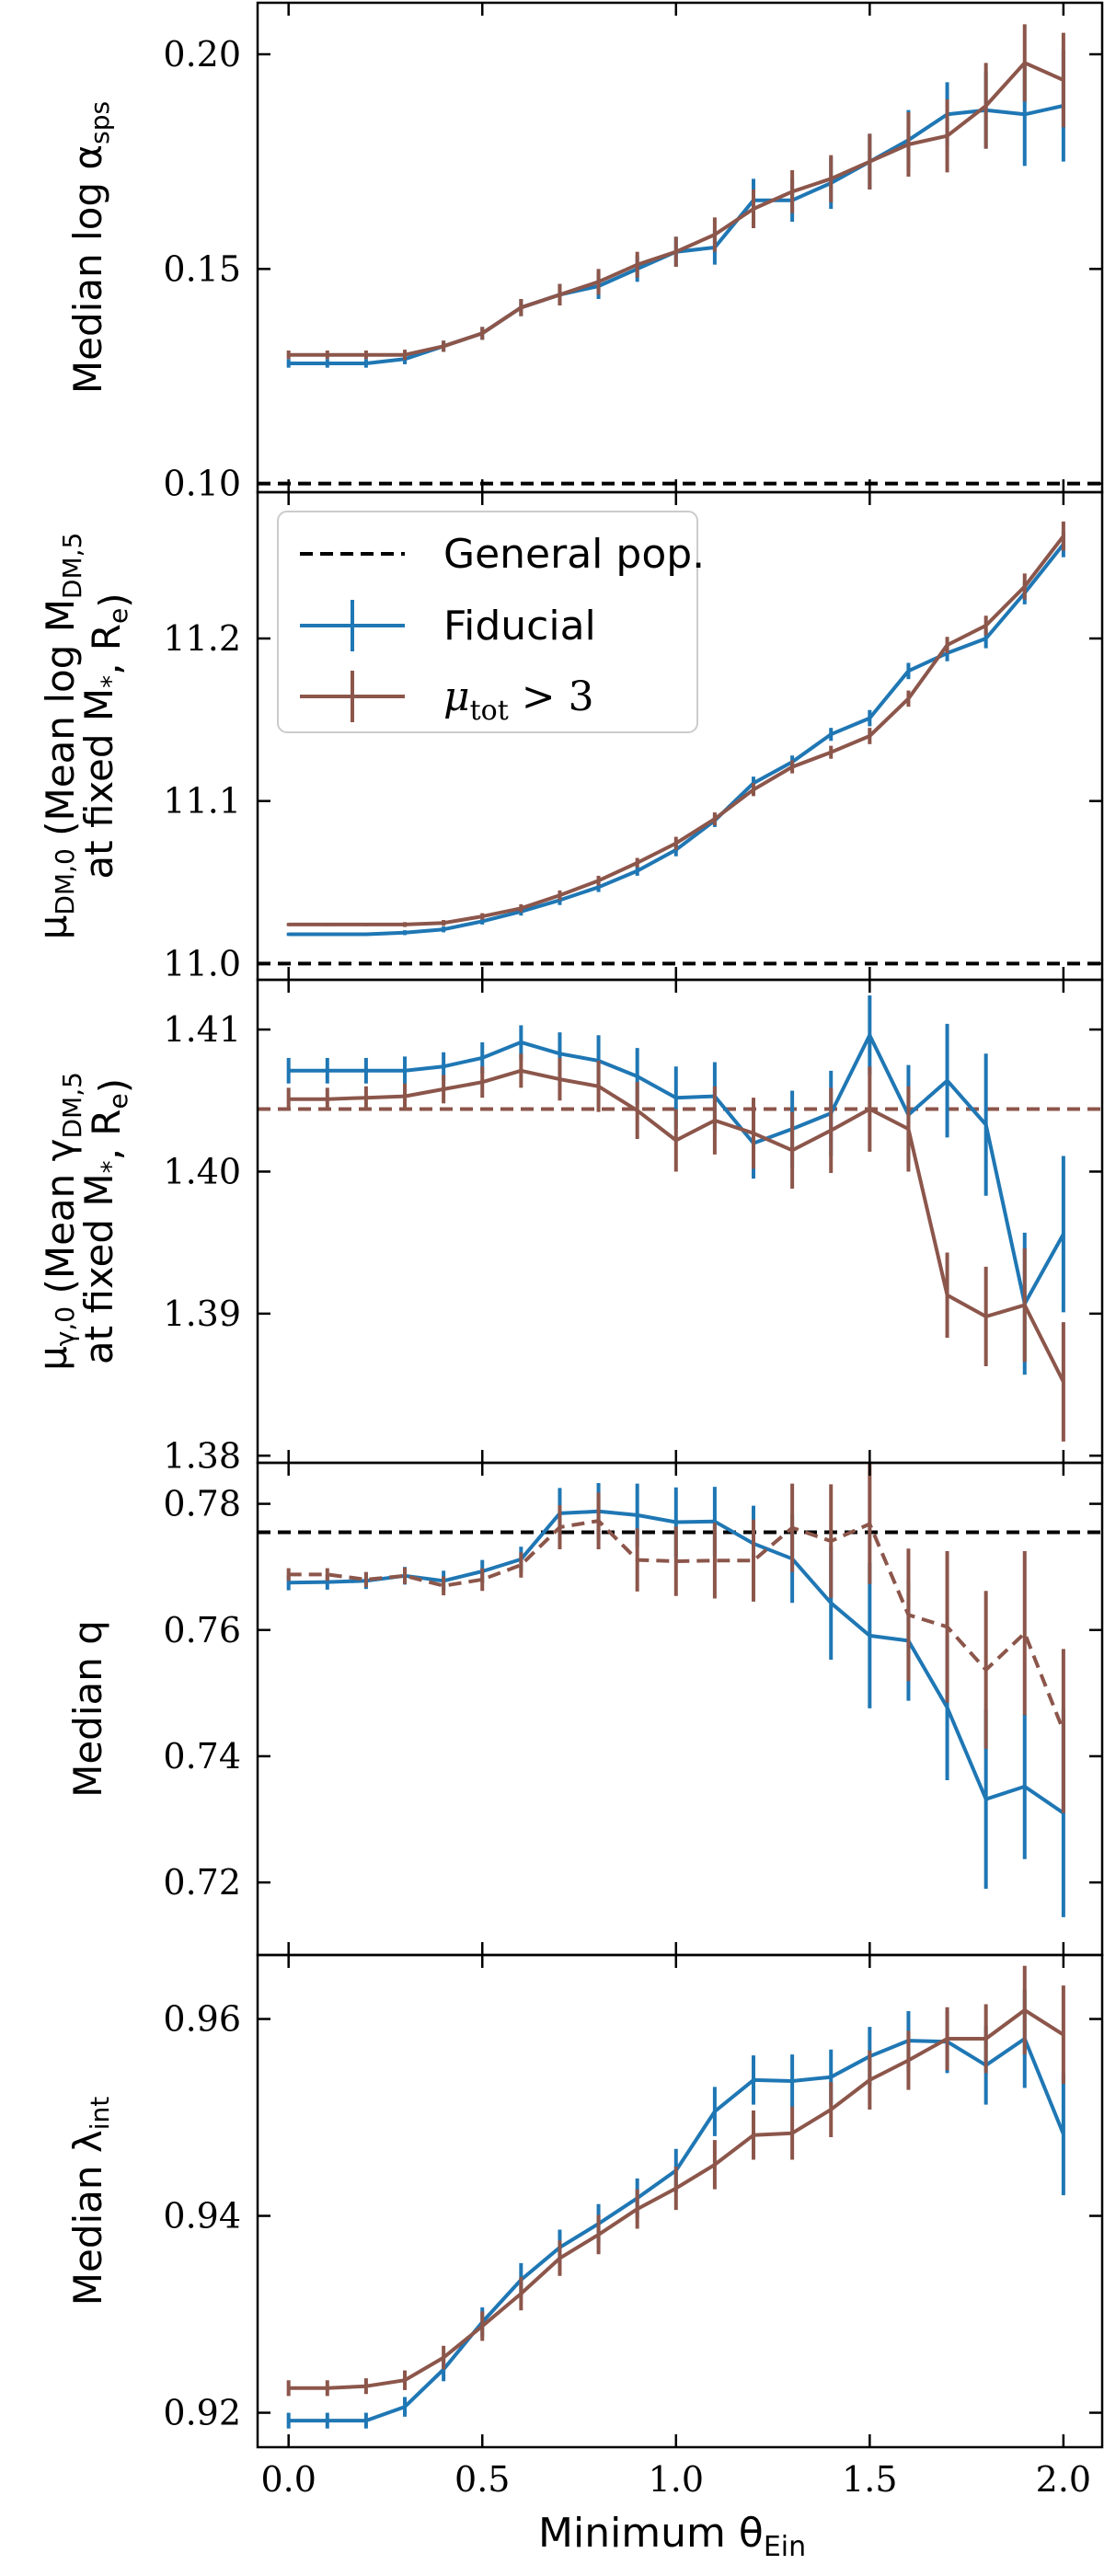 The height and width of the screenshot is (2576, 1104). Describe the element at coordinates (100, 122) in the screenshot. I see `y-axis-label-part: sps` at that location.